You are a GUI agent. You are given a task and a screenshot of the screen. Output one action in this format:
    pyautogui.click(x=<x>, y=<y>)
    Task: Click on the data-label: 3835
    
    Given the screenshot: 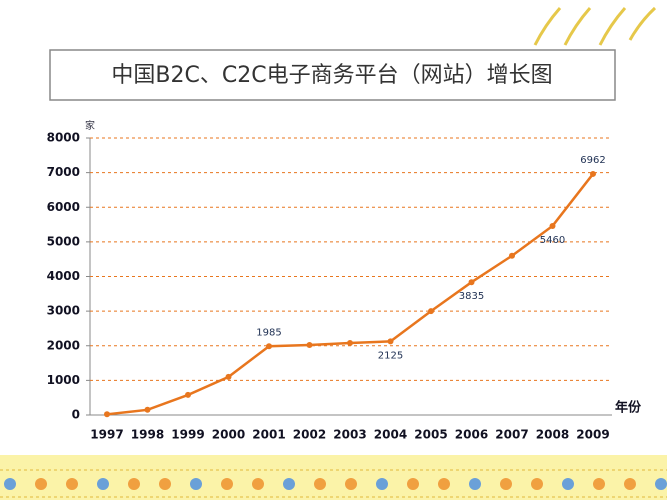 What is the action you would take?
    pyautogui.click(x=471, y=296)
    